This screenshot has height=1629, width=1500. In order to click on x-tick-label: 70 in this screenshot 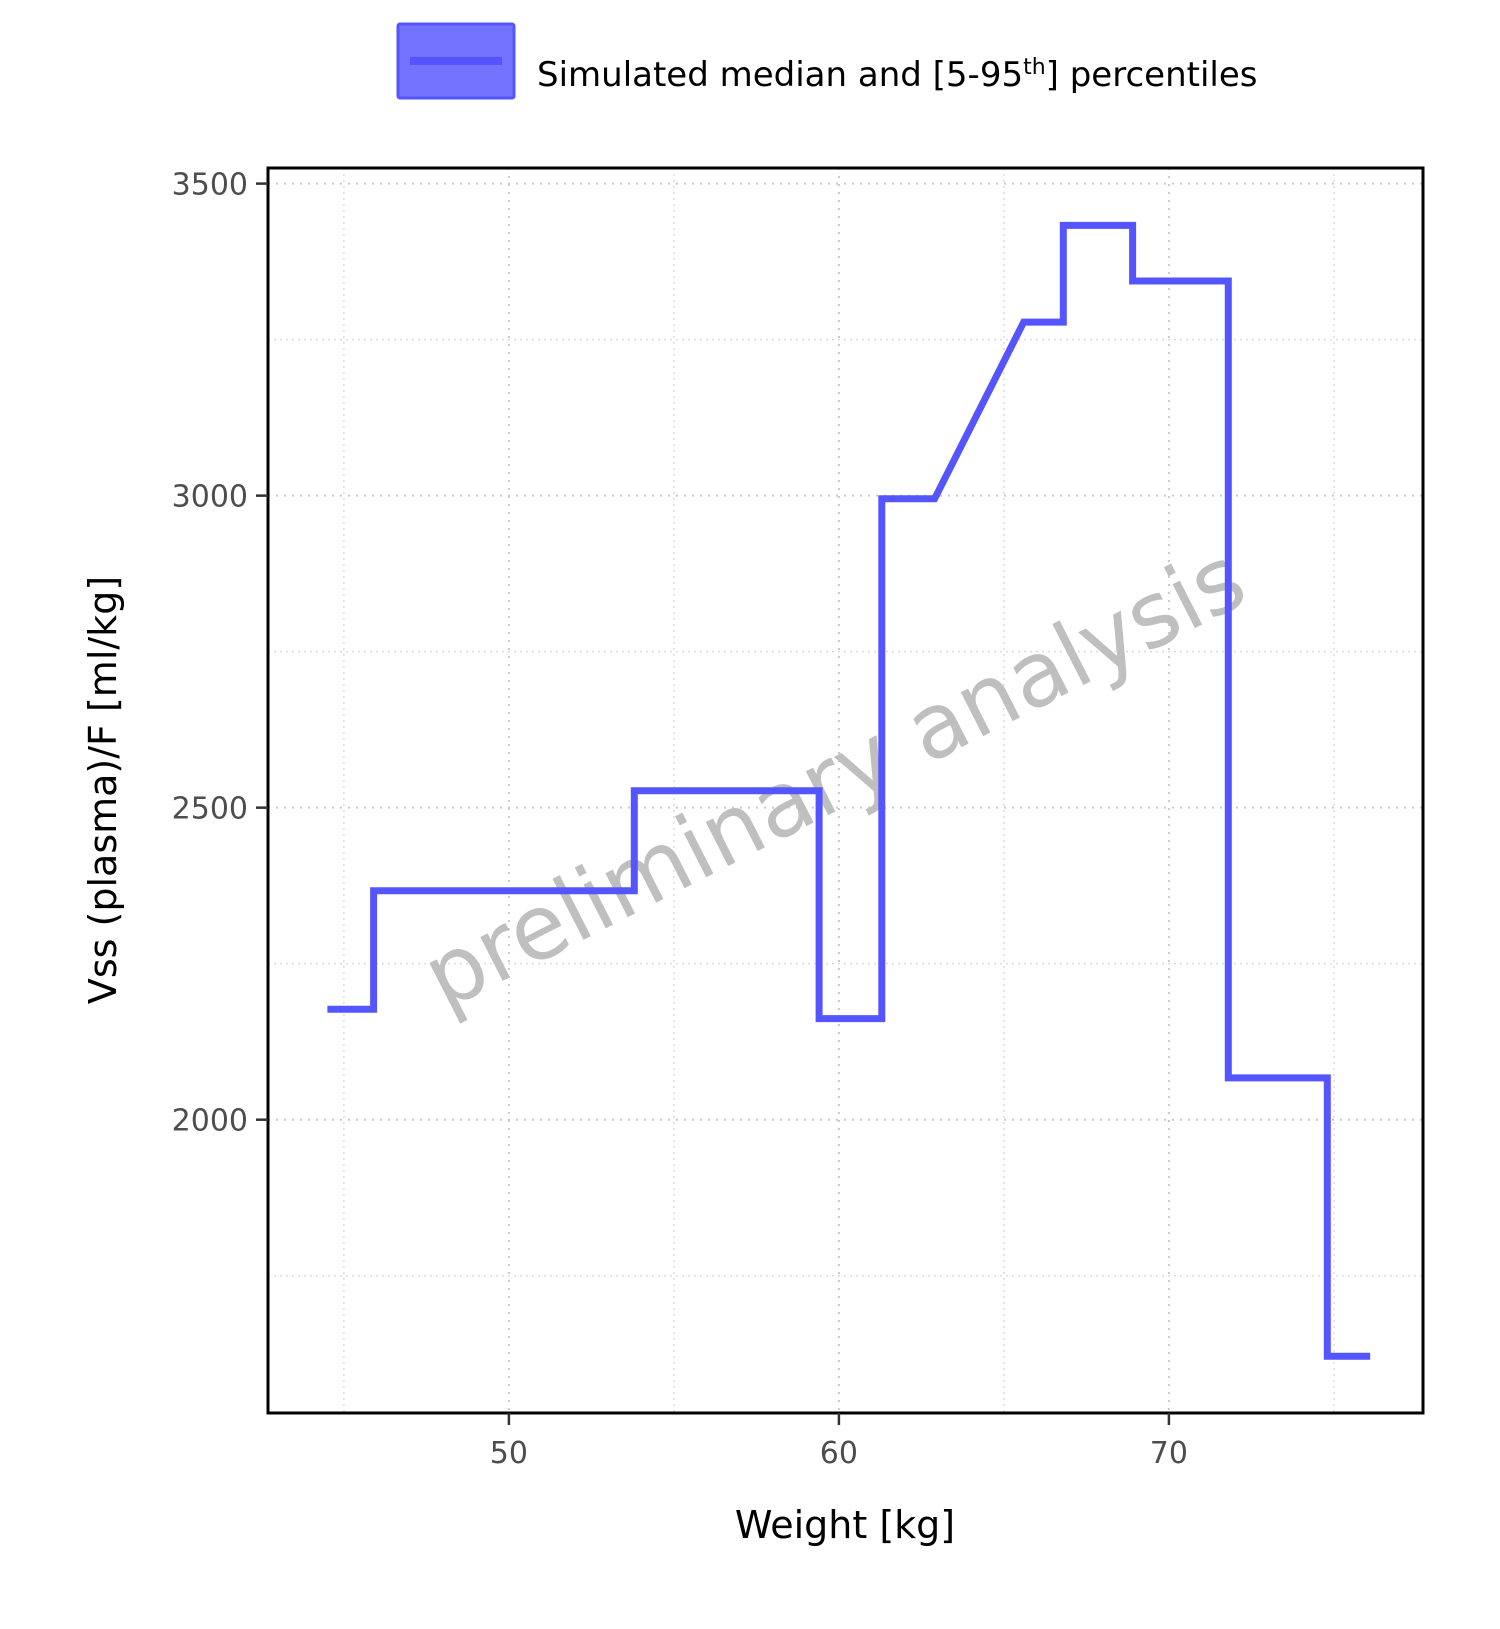, I will do `click(1169, 1453)`.